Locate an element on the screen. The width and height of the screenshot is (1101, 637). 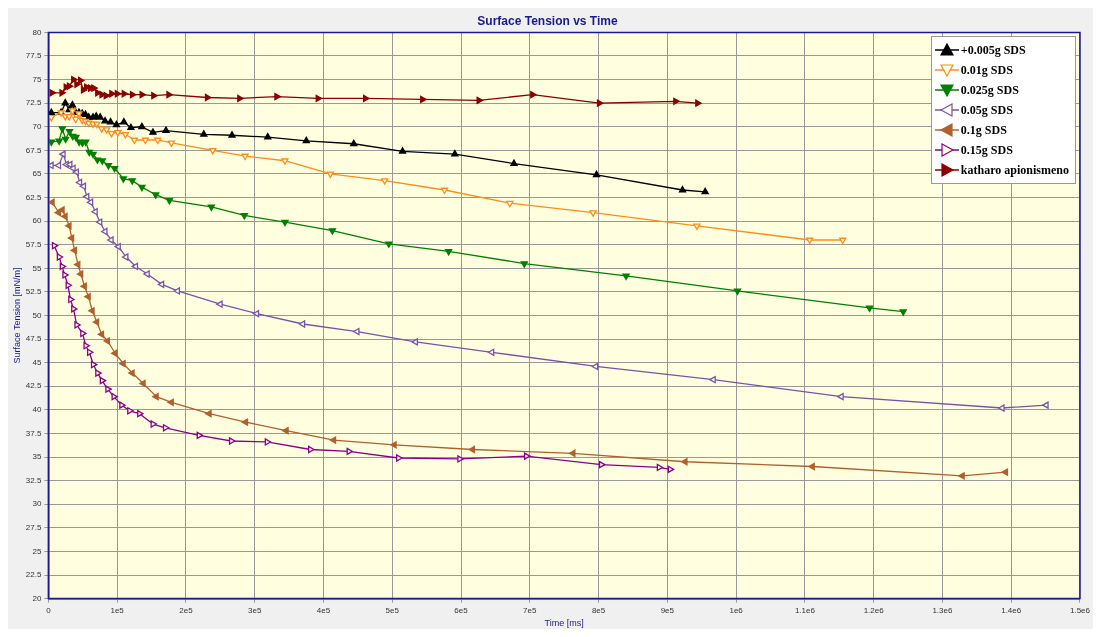
x-tick-label: 1.5e6 is located at coordinates (1080, 610).